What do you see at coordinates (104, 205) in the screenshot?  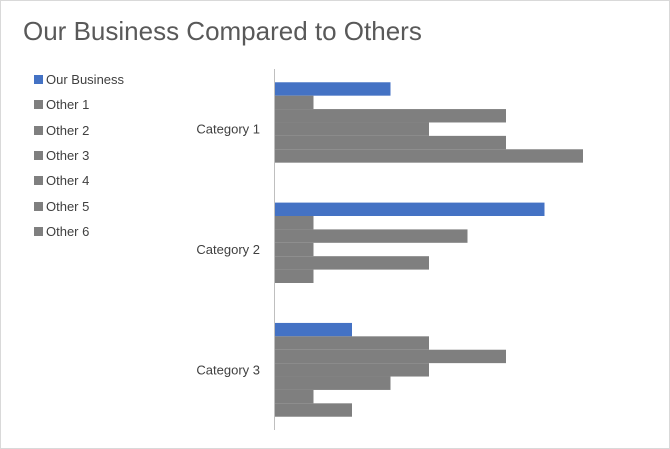 I see `legend-item: Other 5` at bounding box center [104, 205].